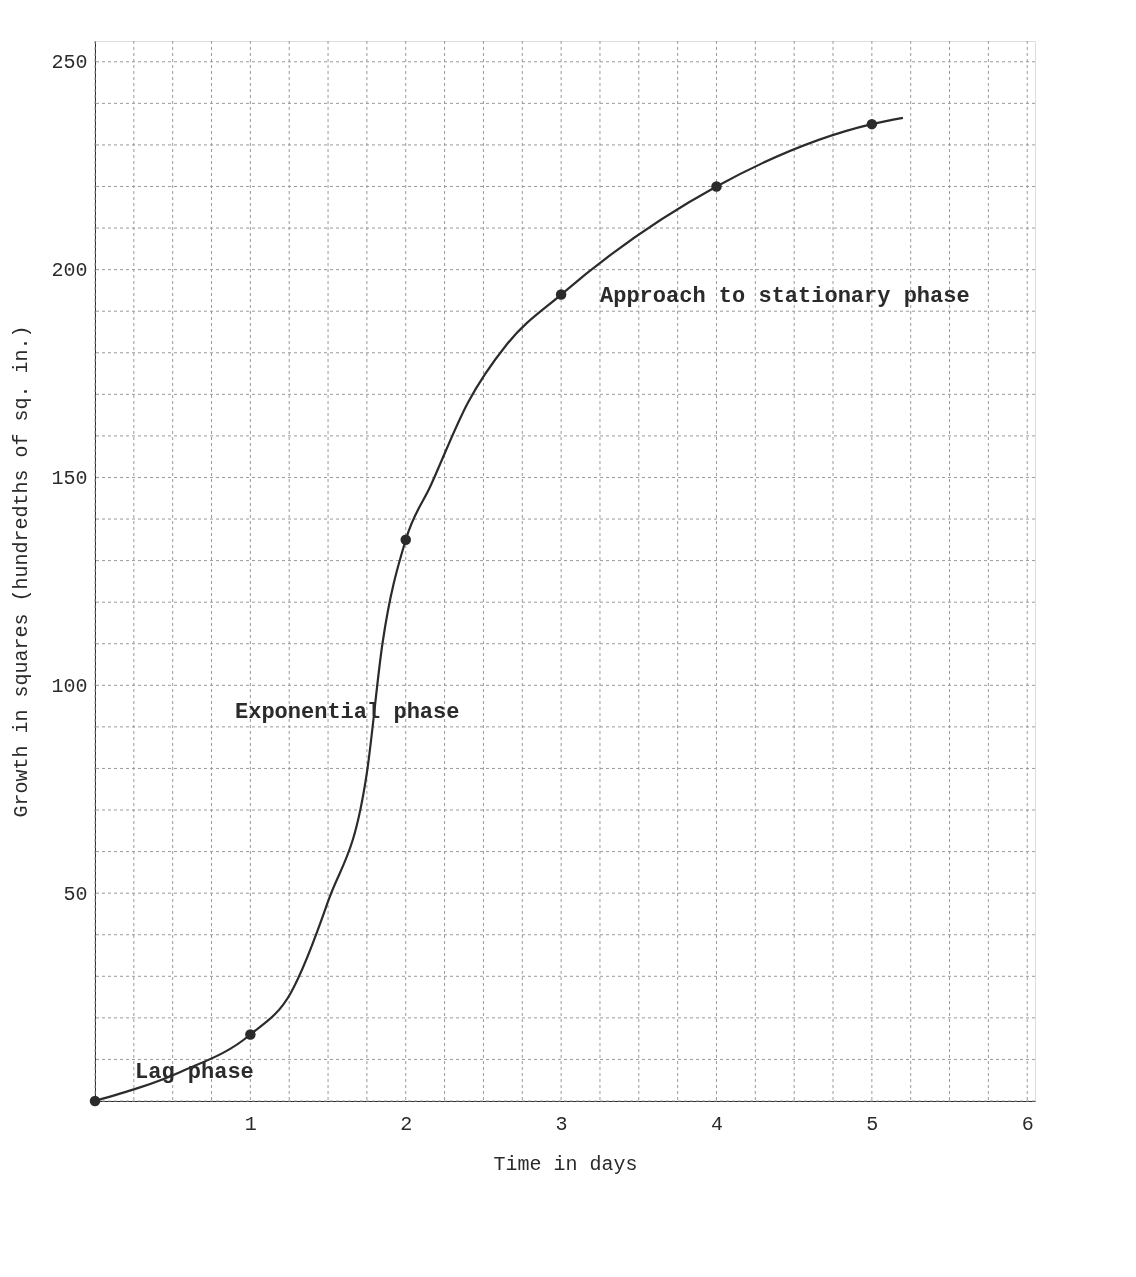 The image size is (1136, 1277). Describe the element at coordinates (250, 1124) in the screenshot. I see `x-tick-label: 1` at that location.